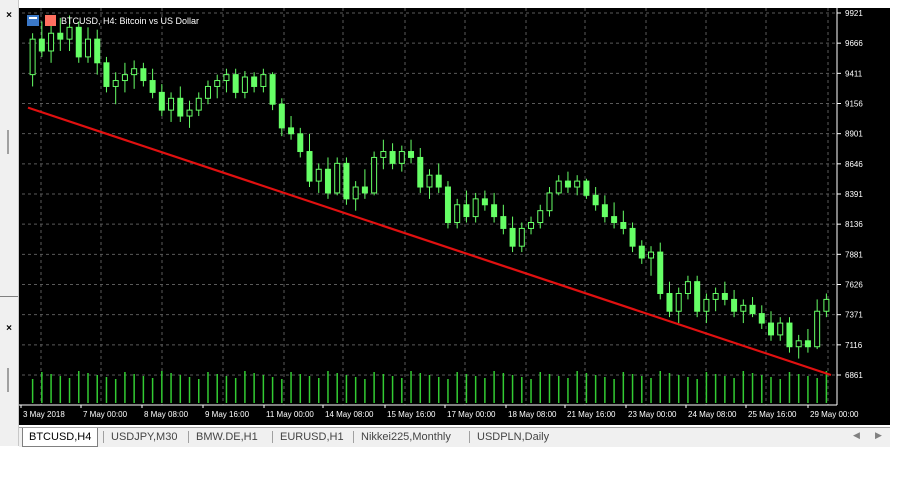 This screenshot has height=486, width=900. I want to click on tab-usdpln-daily: USDPLN,Daily, so click(513, 437).